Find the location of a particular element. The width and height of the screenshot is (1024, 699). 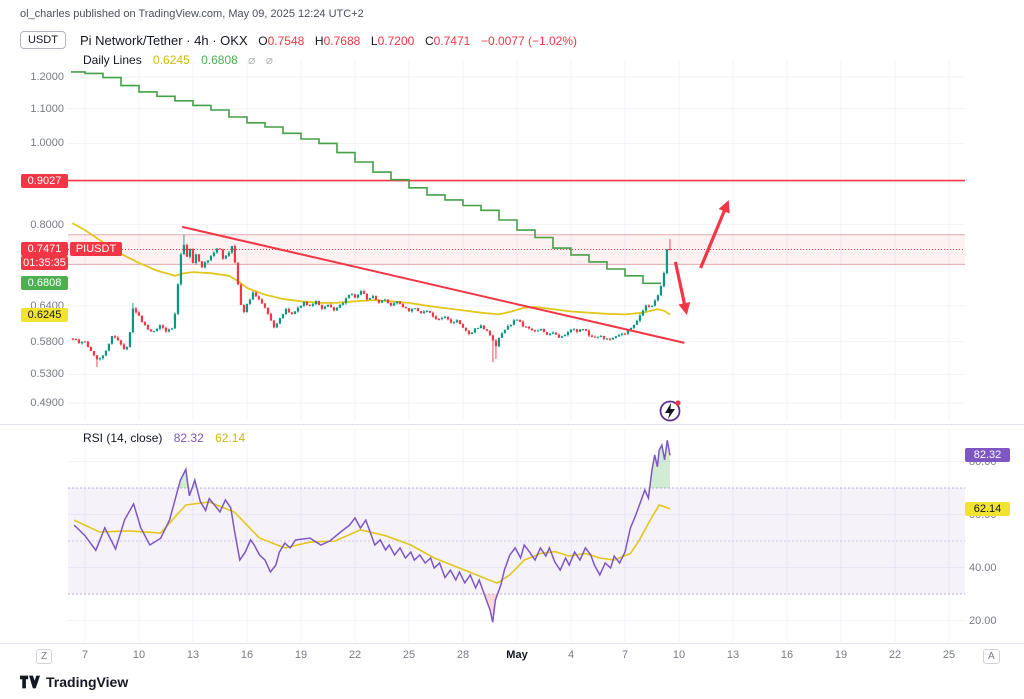

ohlc-high-label: H is located at coordinates (319, 41).